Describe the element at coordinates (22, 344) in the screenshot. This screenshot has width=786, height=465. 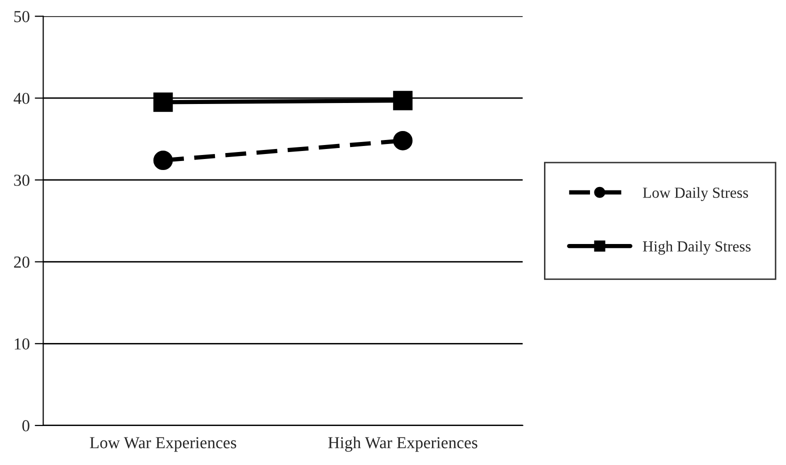
I see `y-tick-label: 10` at that location.